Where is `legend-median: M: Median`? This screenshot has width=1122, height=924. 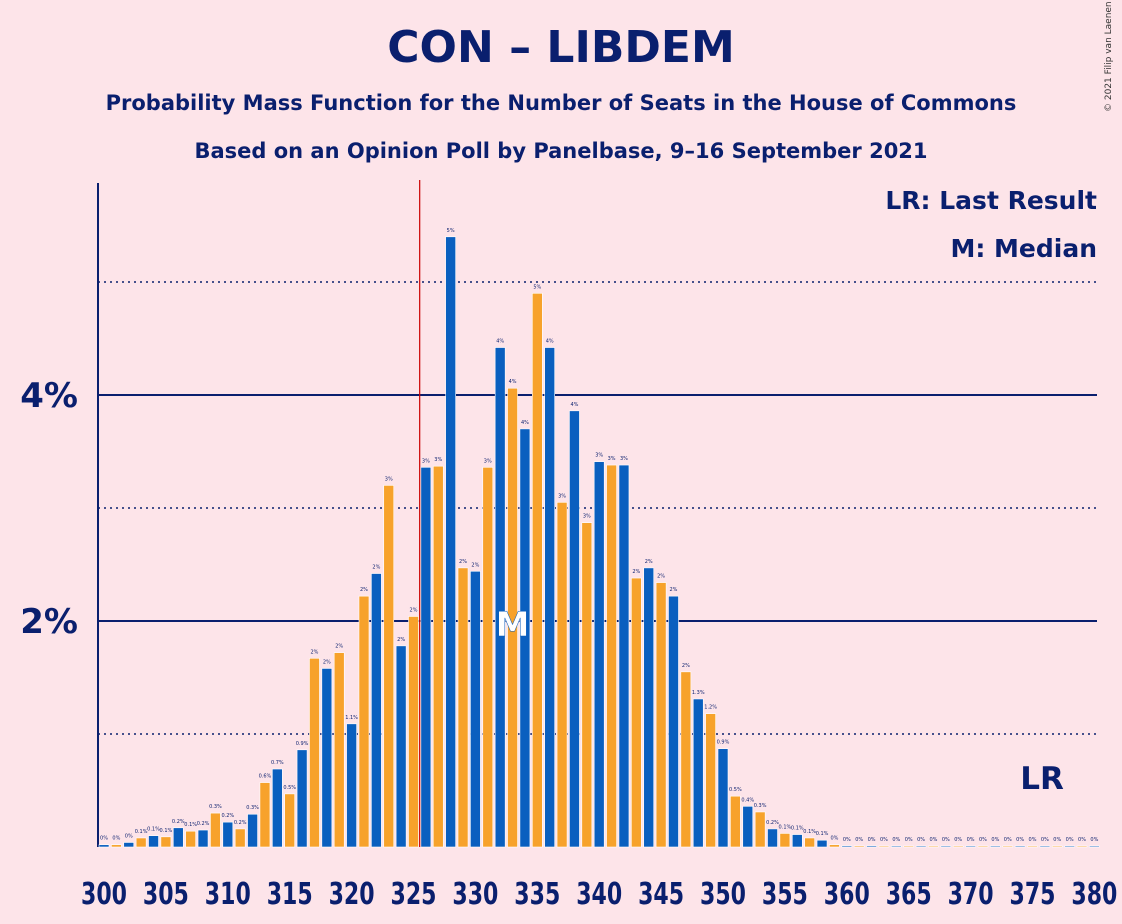 legend-median: M: Median is located at coordinates (1023, 248).